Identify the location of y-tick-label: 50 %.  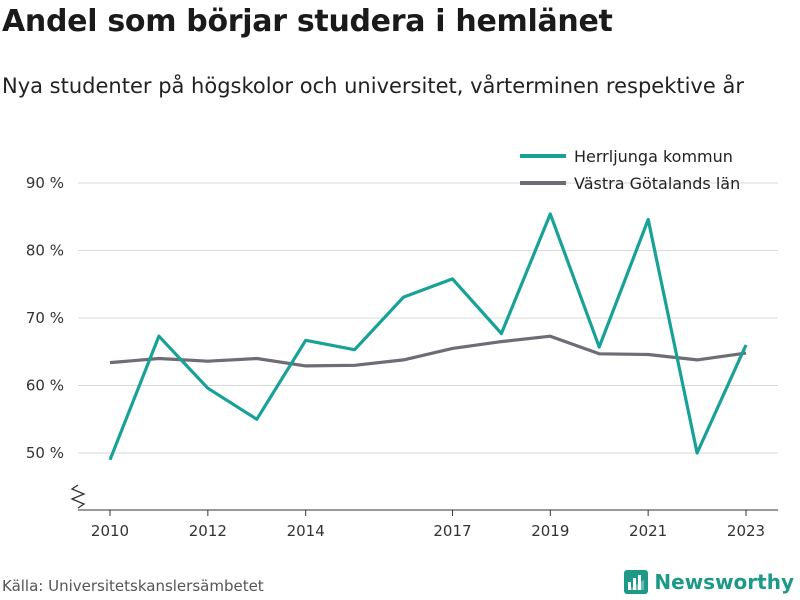
(45, 453).